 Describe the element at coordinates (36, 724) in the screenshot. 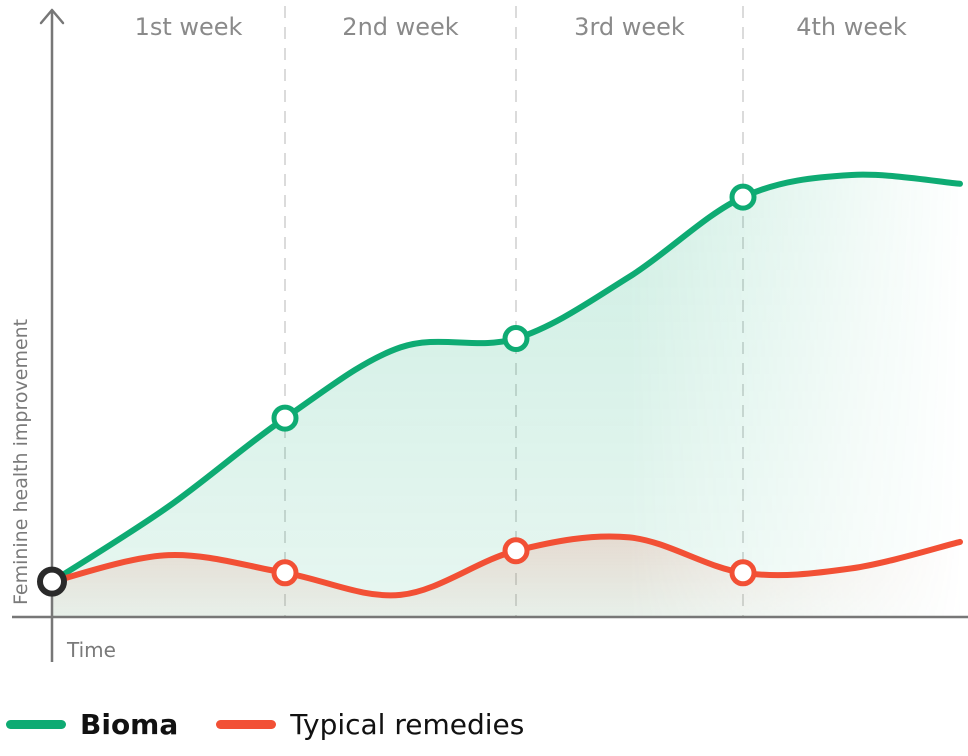

I see `legend-swatch-bioma` at that location.